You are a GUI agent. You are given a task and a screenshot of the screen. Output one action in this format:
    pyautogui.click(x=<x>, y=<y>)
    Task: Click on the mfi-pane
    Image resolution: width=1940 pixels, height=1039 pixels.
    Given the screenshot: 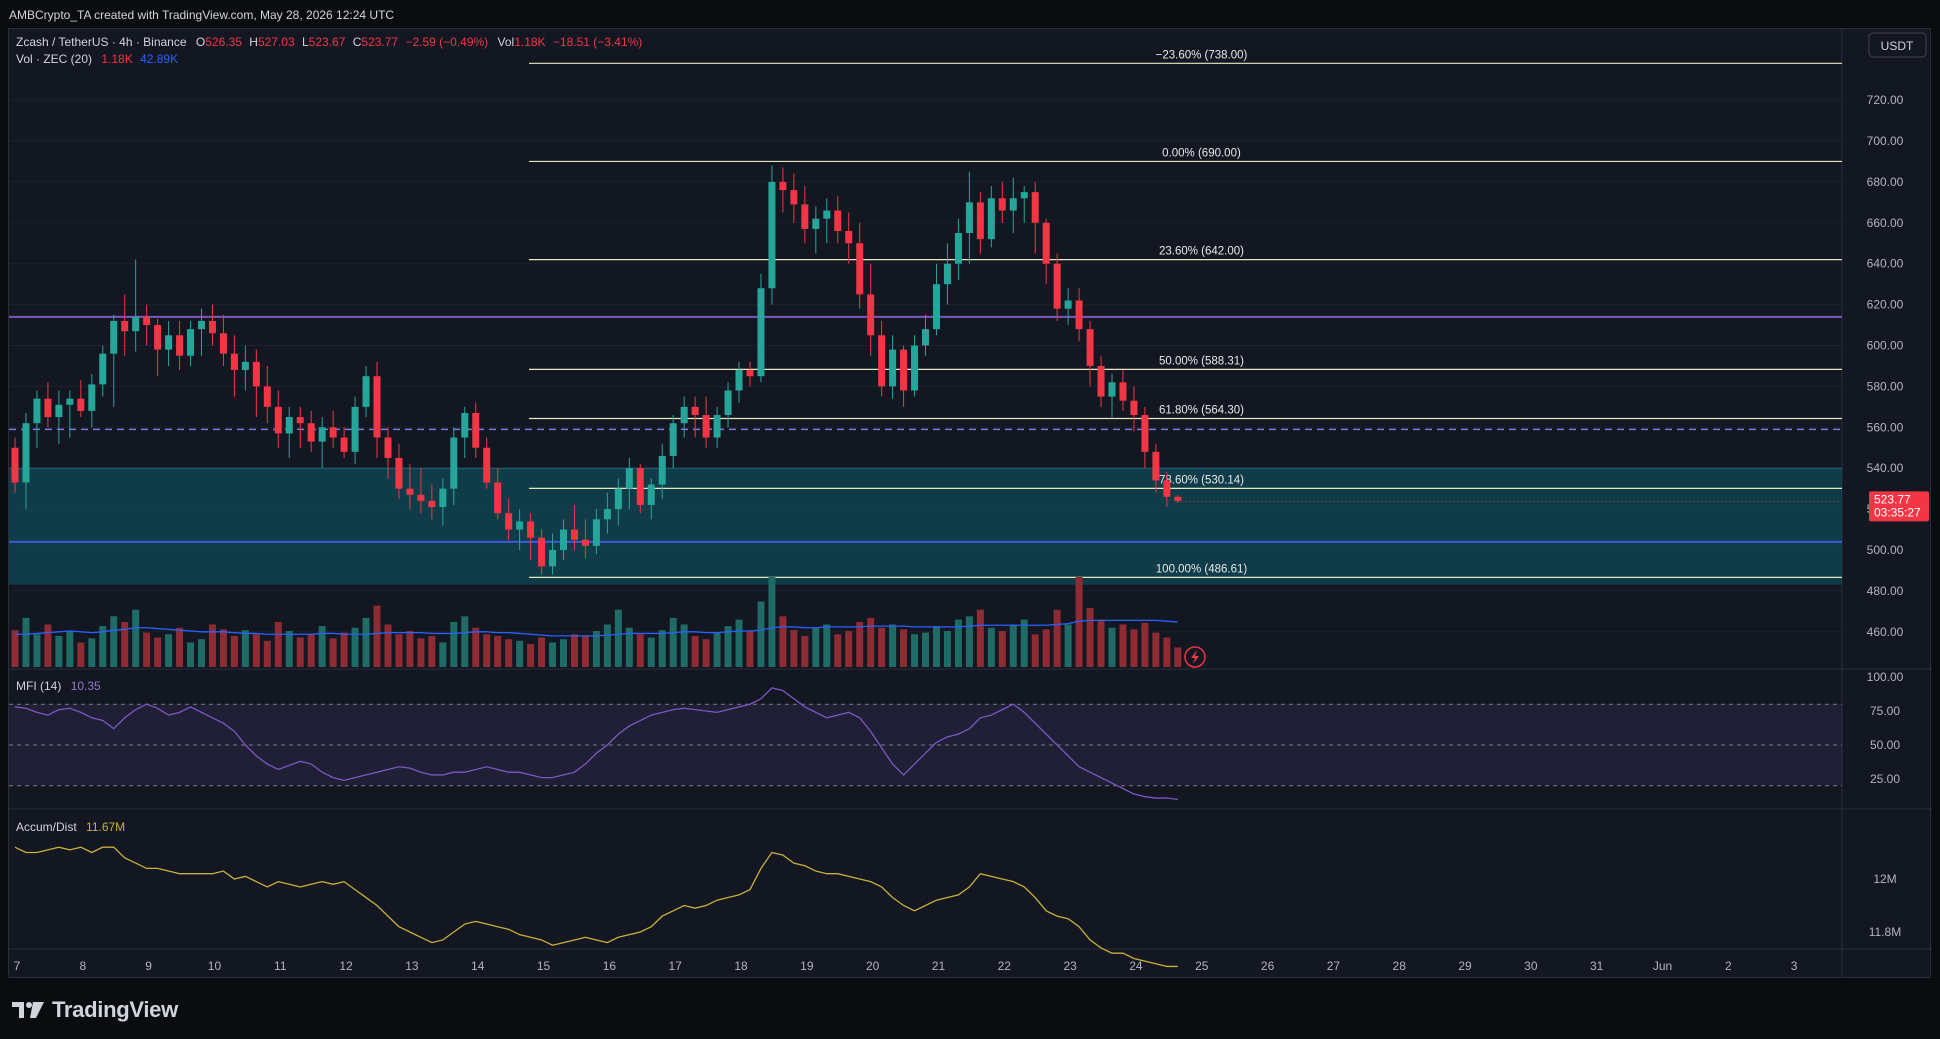 What is the action you would take?
    pyautogui.click(x=925, y=744)
    